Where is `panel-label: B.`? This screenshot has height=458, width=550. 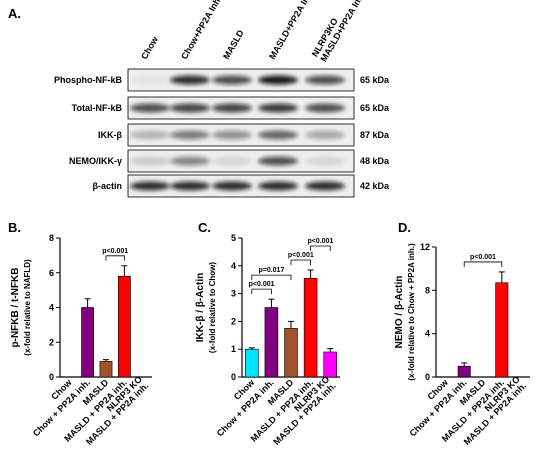 panel-label: B. is located at coordinates (14, 227).